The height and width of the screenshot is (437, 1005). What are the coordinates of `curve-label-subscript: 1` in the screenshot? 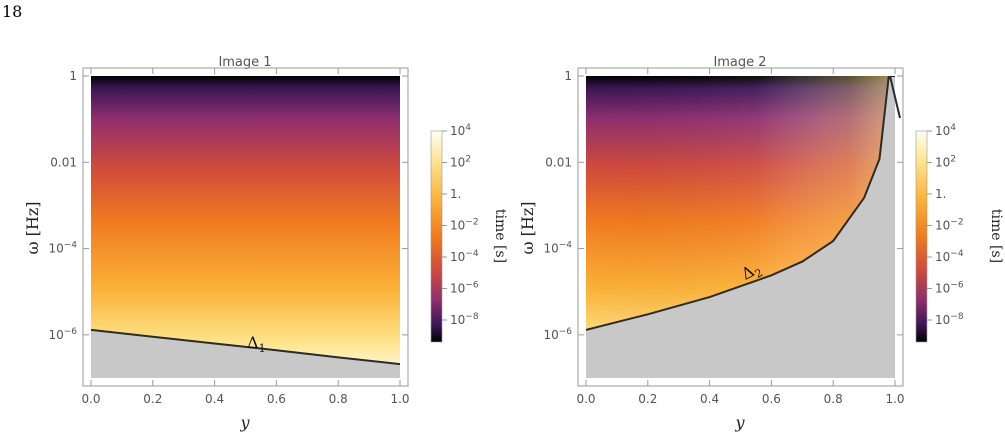 It's located at (262, 348).